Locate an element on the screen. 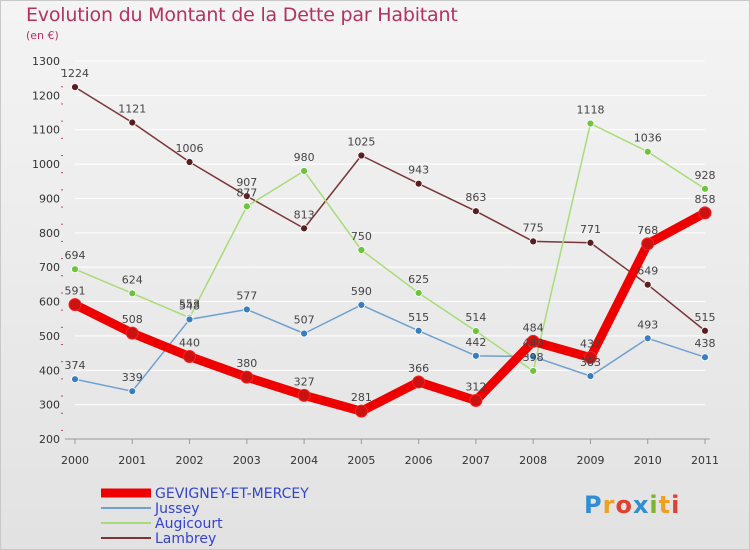 The width and height of the screenshot is (750, 550). data-label: 1006 is located at coordinates (190, 148).